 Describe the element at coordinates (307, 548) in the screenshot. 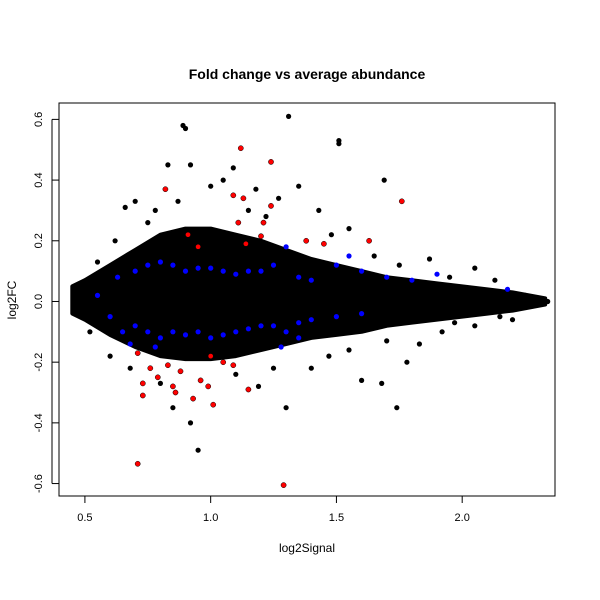

I see `x-axis-label: log2Signal` at that location.